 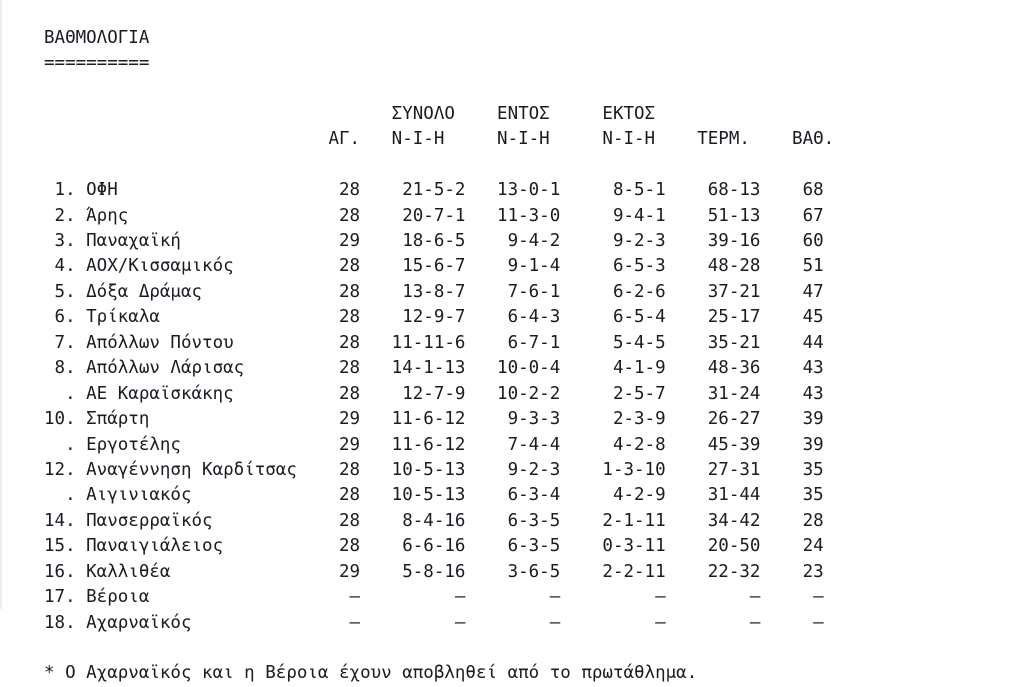 I want to click on column-header-row: ΑΓ. N-Ι-Η N-Ι-Η N-Ι-Η ΤΕΡΜ. ΒΑΘ., so click(x=439, y=139).